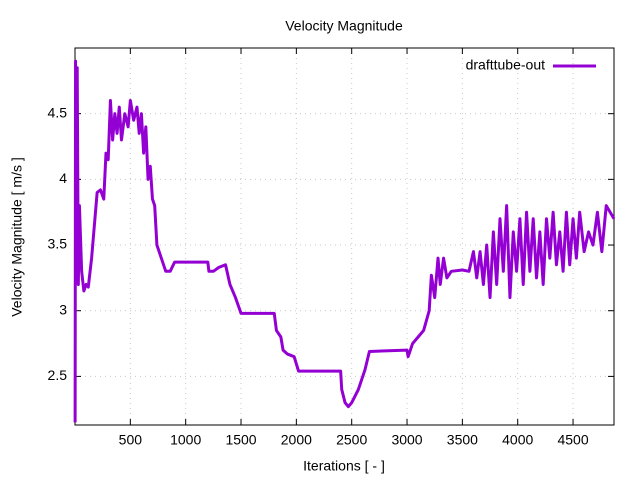 This screenshot has width=640, height=485. Describe the element at coordinates (58, 375) in the screenshot. I see `y-tick-label: 2.5` at that location.